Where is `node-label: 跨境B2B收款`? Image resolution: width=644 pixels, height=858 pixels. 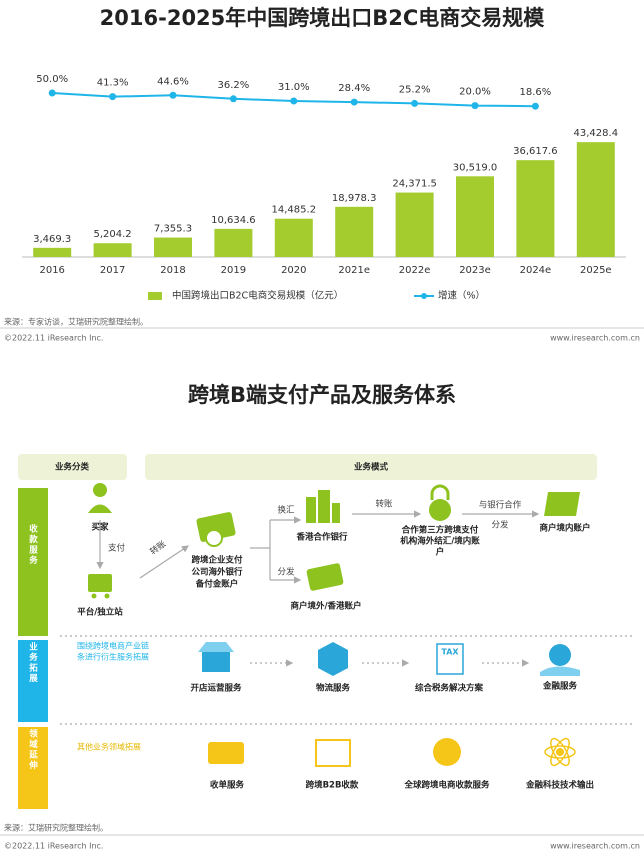
node-label: 跨境B2B收款 is located at coordinates (332, 785).